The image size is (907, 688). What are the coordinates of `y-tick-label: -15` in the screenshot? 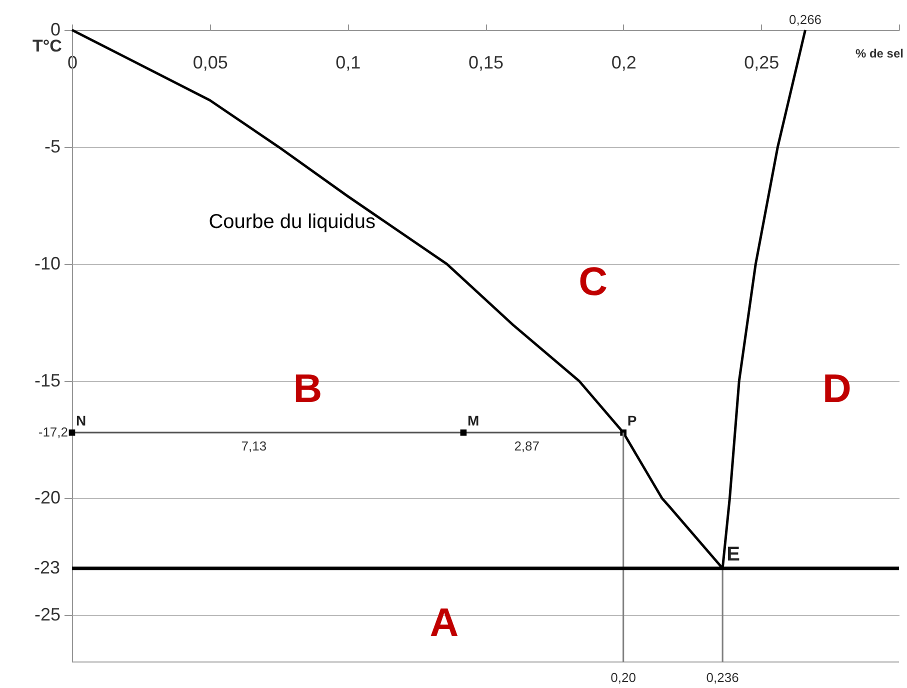 It's located at (47, 380).